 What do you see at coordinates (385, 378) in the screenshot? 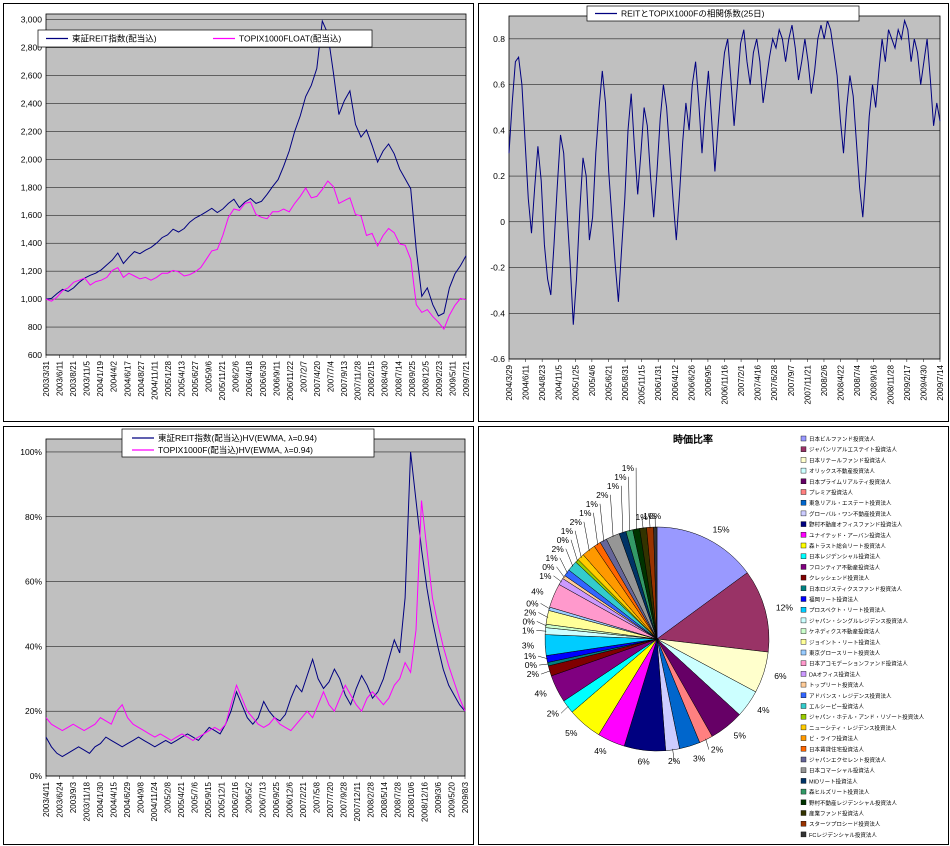
I see `svg-text: 2008/4/30` at bounding box center [385, 378].